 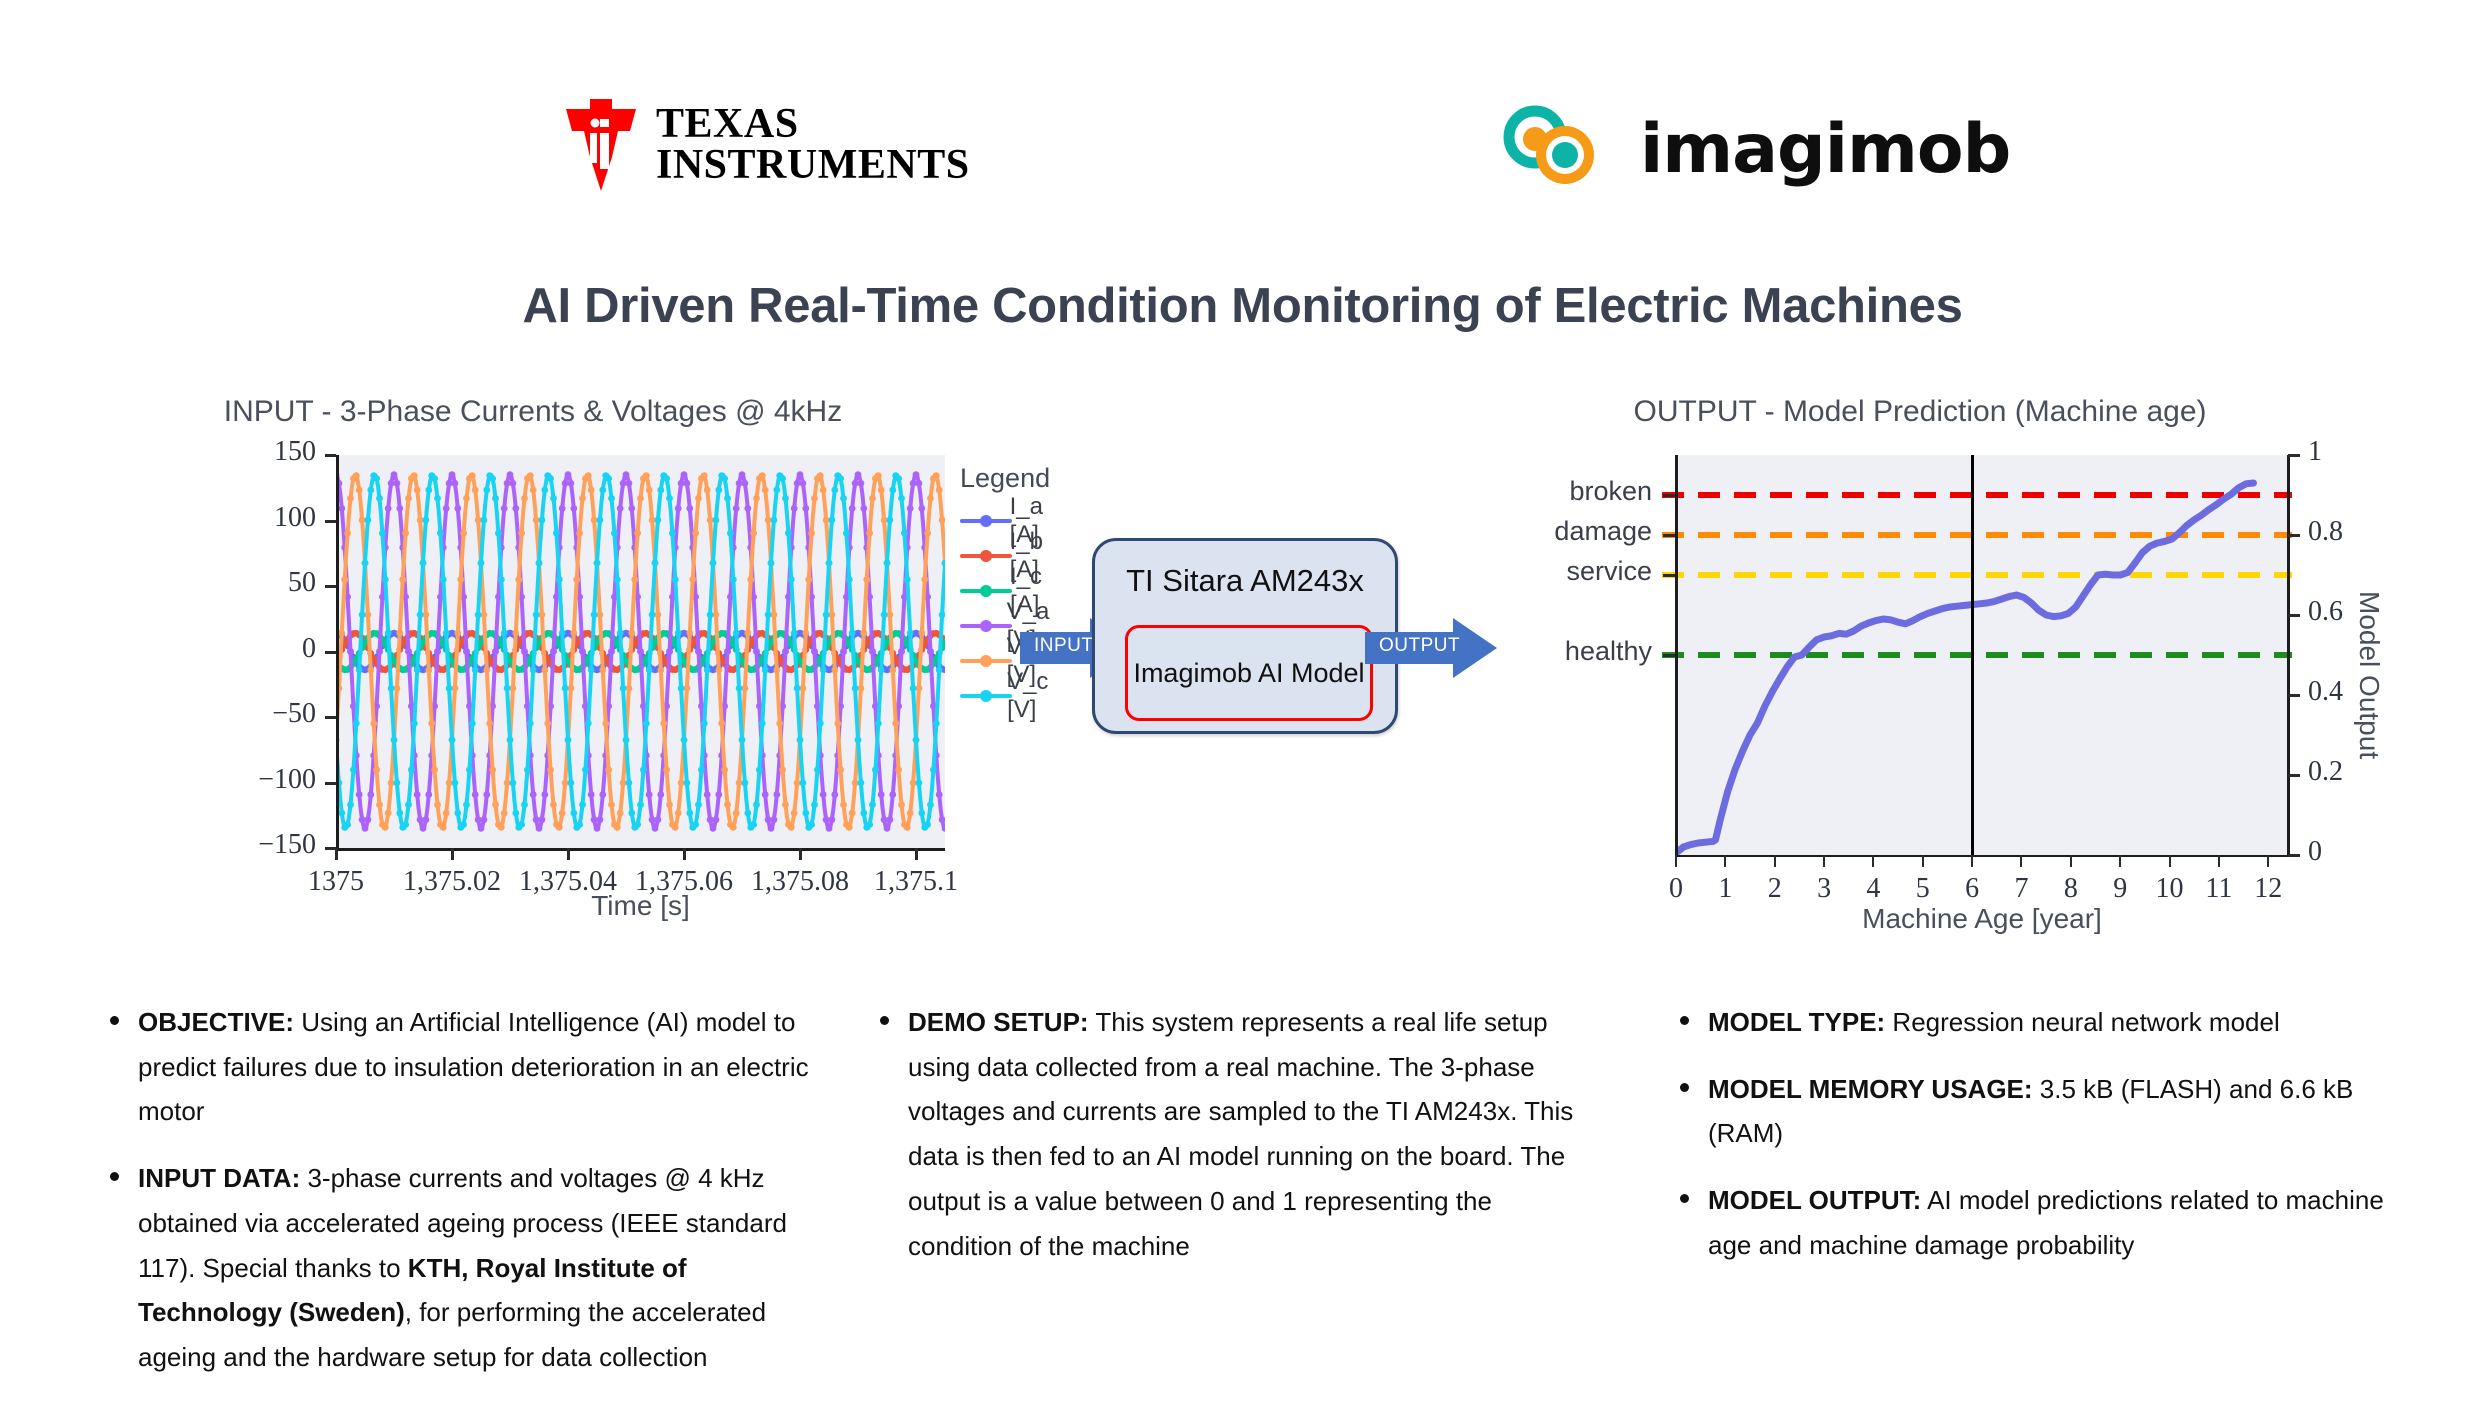 What do you see at coordinates (2369, 675) in the screenshot?
I see `right-y-axis-label: Model Output` at bounding box center [2369, 675].